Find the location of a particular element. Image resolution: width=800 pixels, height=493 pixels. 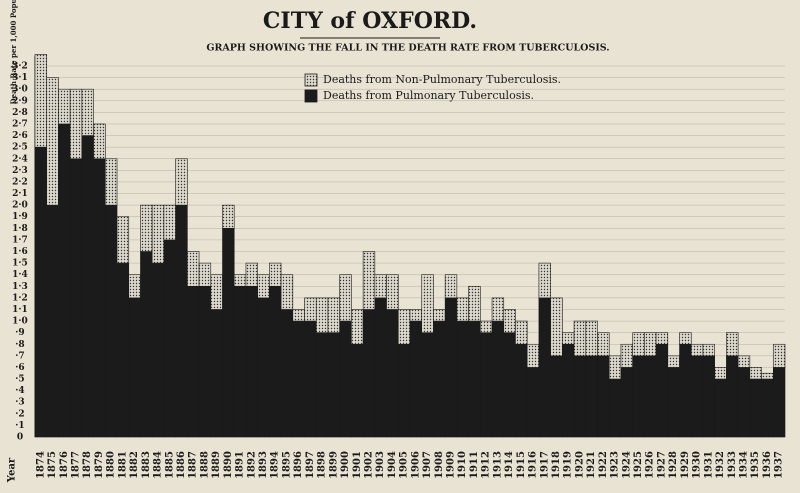

x-tick-label: 1929 is located at coordinates (685, 465).